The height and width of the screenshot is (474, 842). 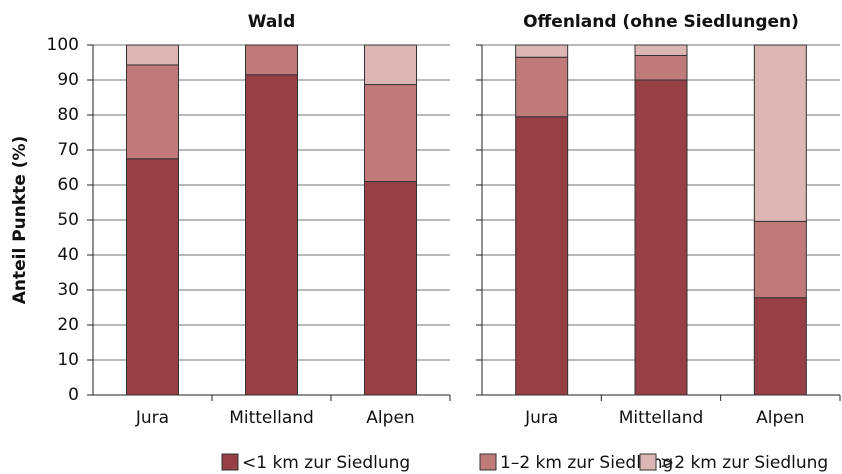 What do you see at coordinates (68, 220) in the screenshot?
I see `y-tick-label: 50` at bounding box center [68, 220].